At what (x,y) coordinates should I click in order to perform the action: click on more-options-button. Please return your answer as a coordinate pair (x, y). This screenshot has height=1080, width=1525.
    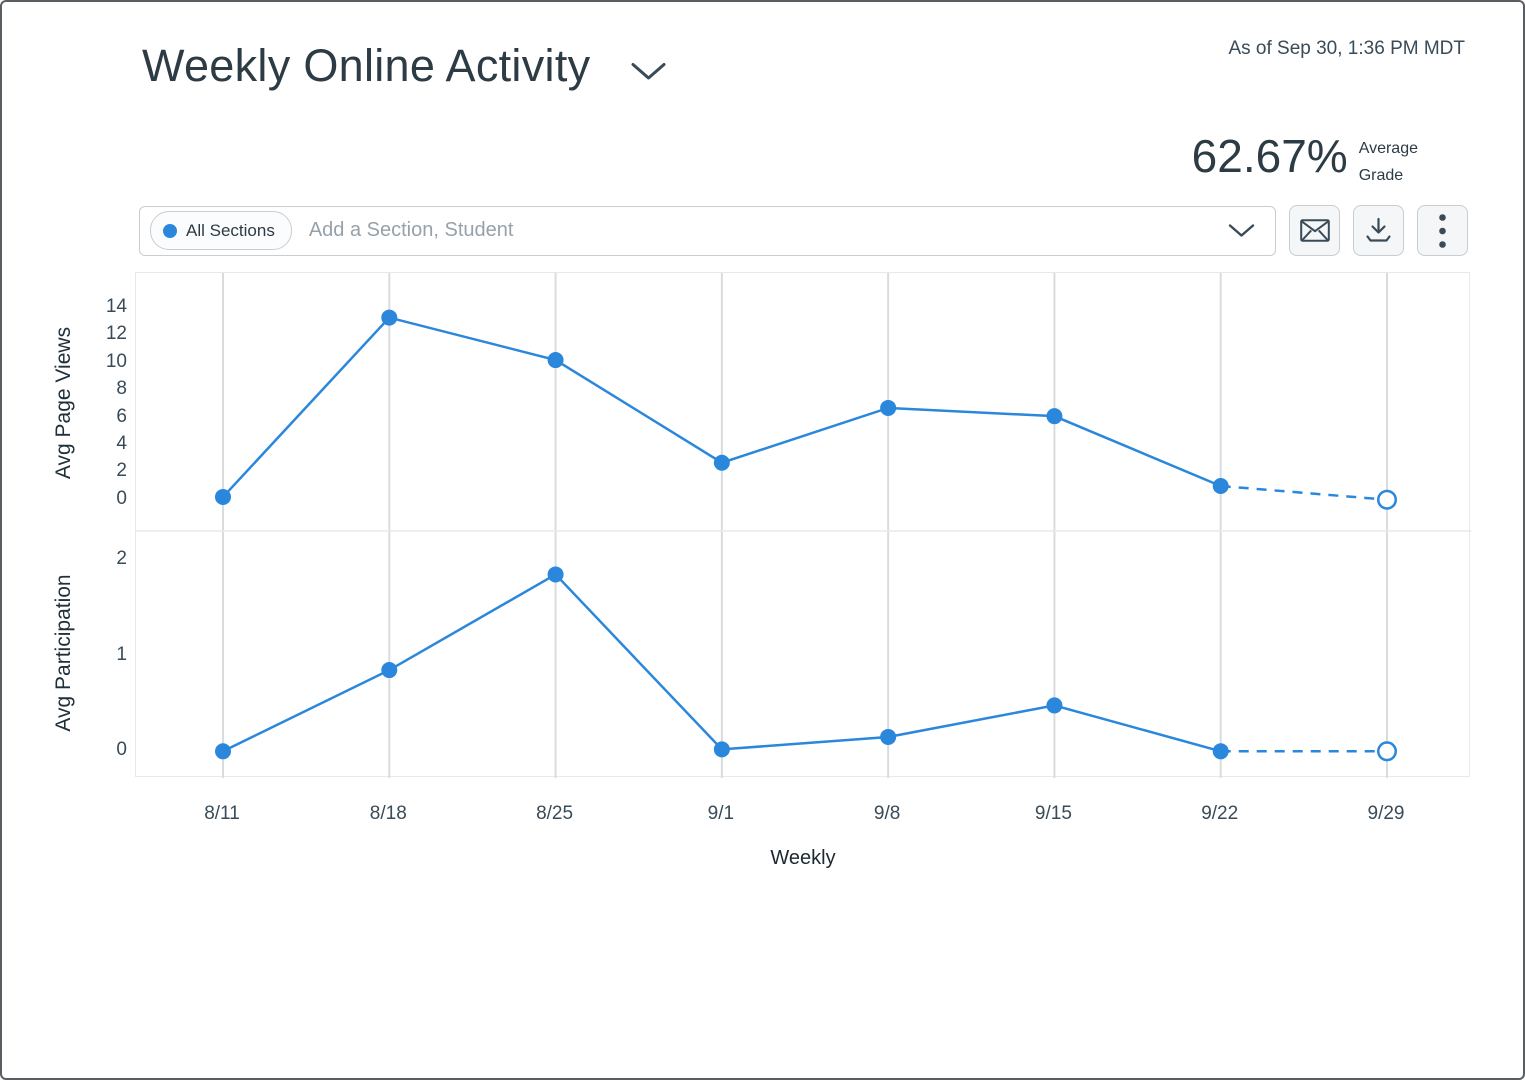
    Looking at the image, I should click on (1442, 230).